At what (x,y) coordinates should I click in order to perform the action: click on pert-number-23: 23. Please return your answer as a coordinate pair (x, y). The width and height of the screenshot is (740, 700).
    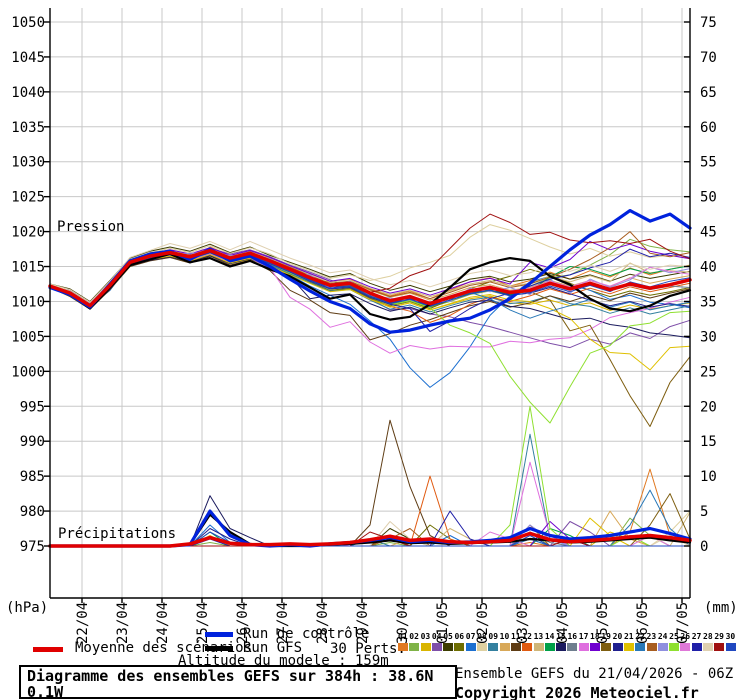
    Looking at the image, I should click on (651, 636).